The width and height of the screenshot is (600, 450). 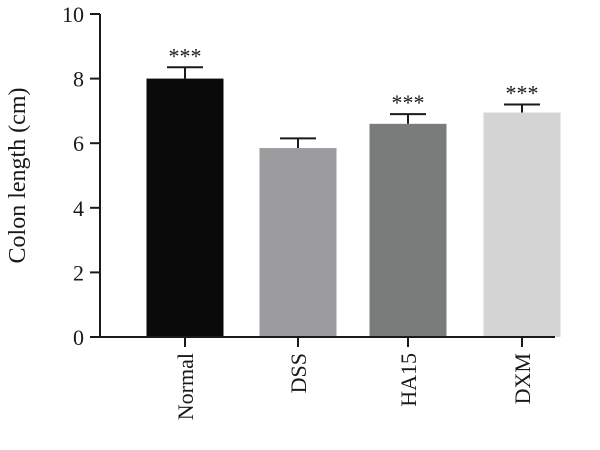 What do you see at coordinates (78, 337) in the screenshot?
I see `y-tick-label: 0` at bounding box center [78, 337].